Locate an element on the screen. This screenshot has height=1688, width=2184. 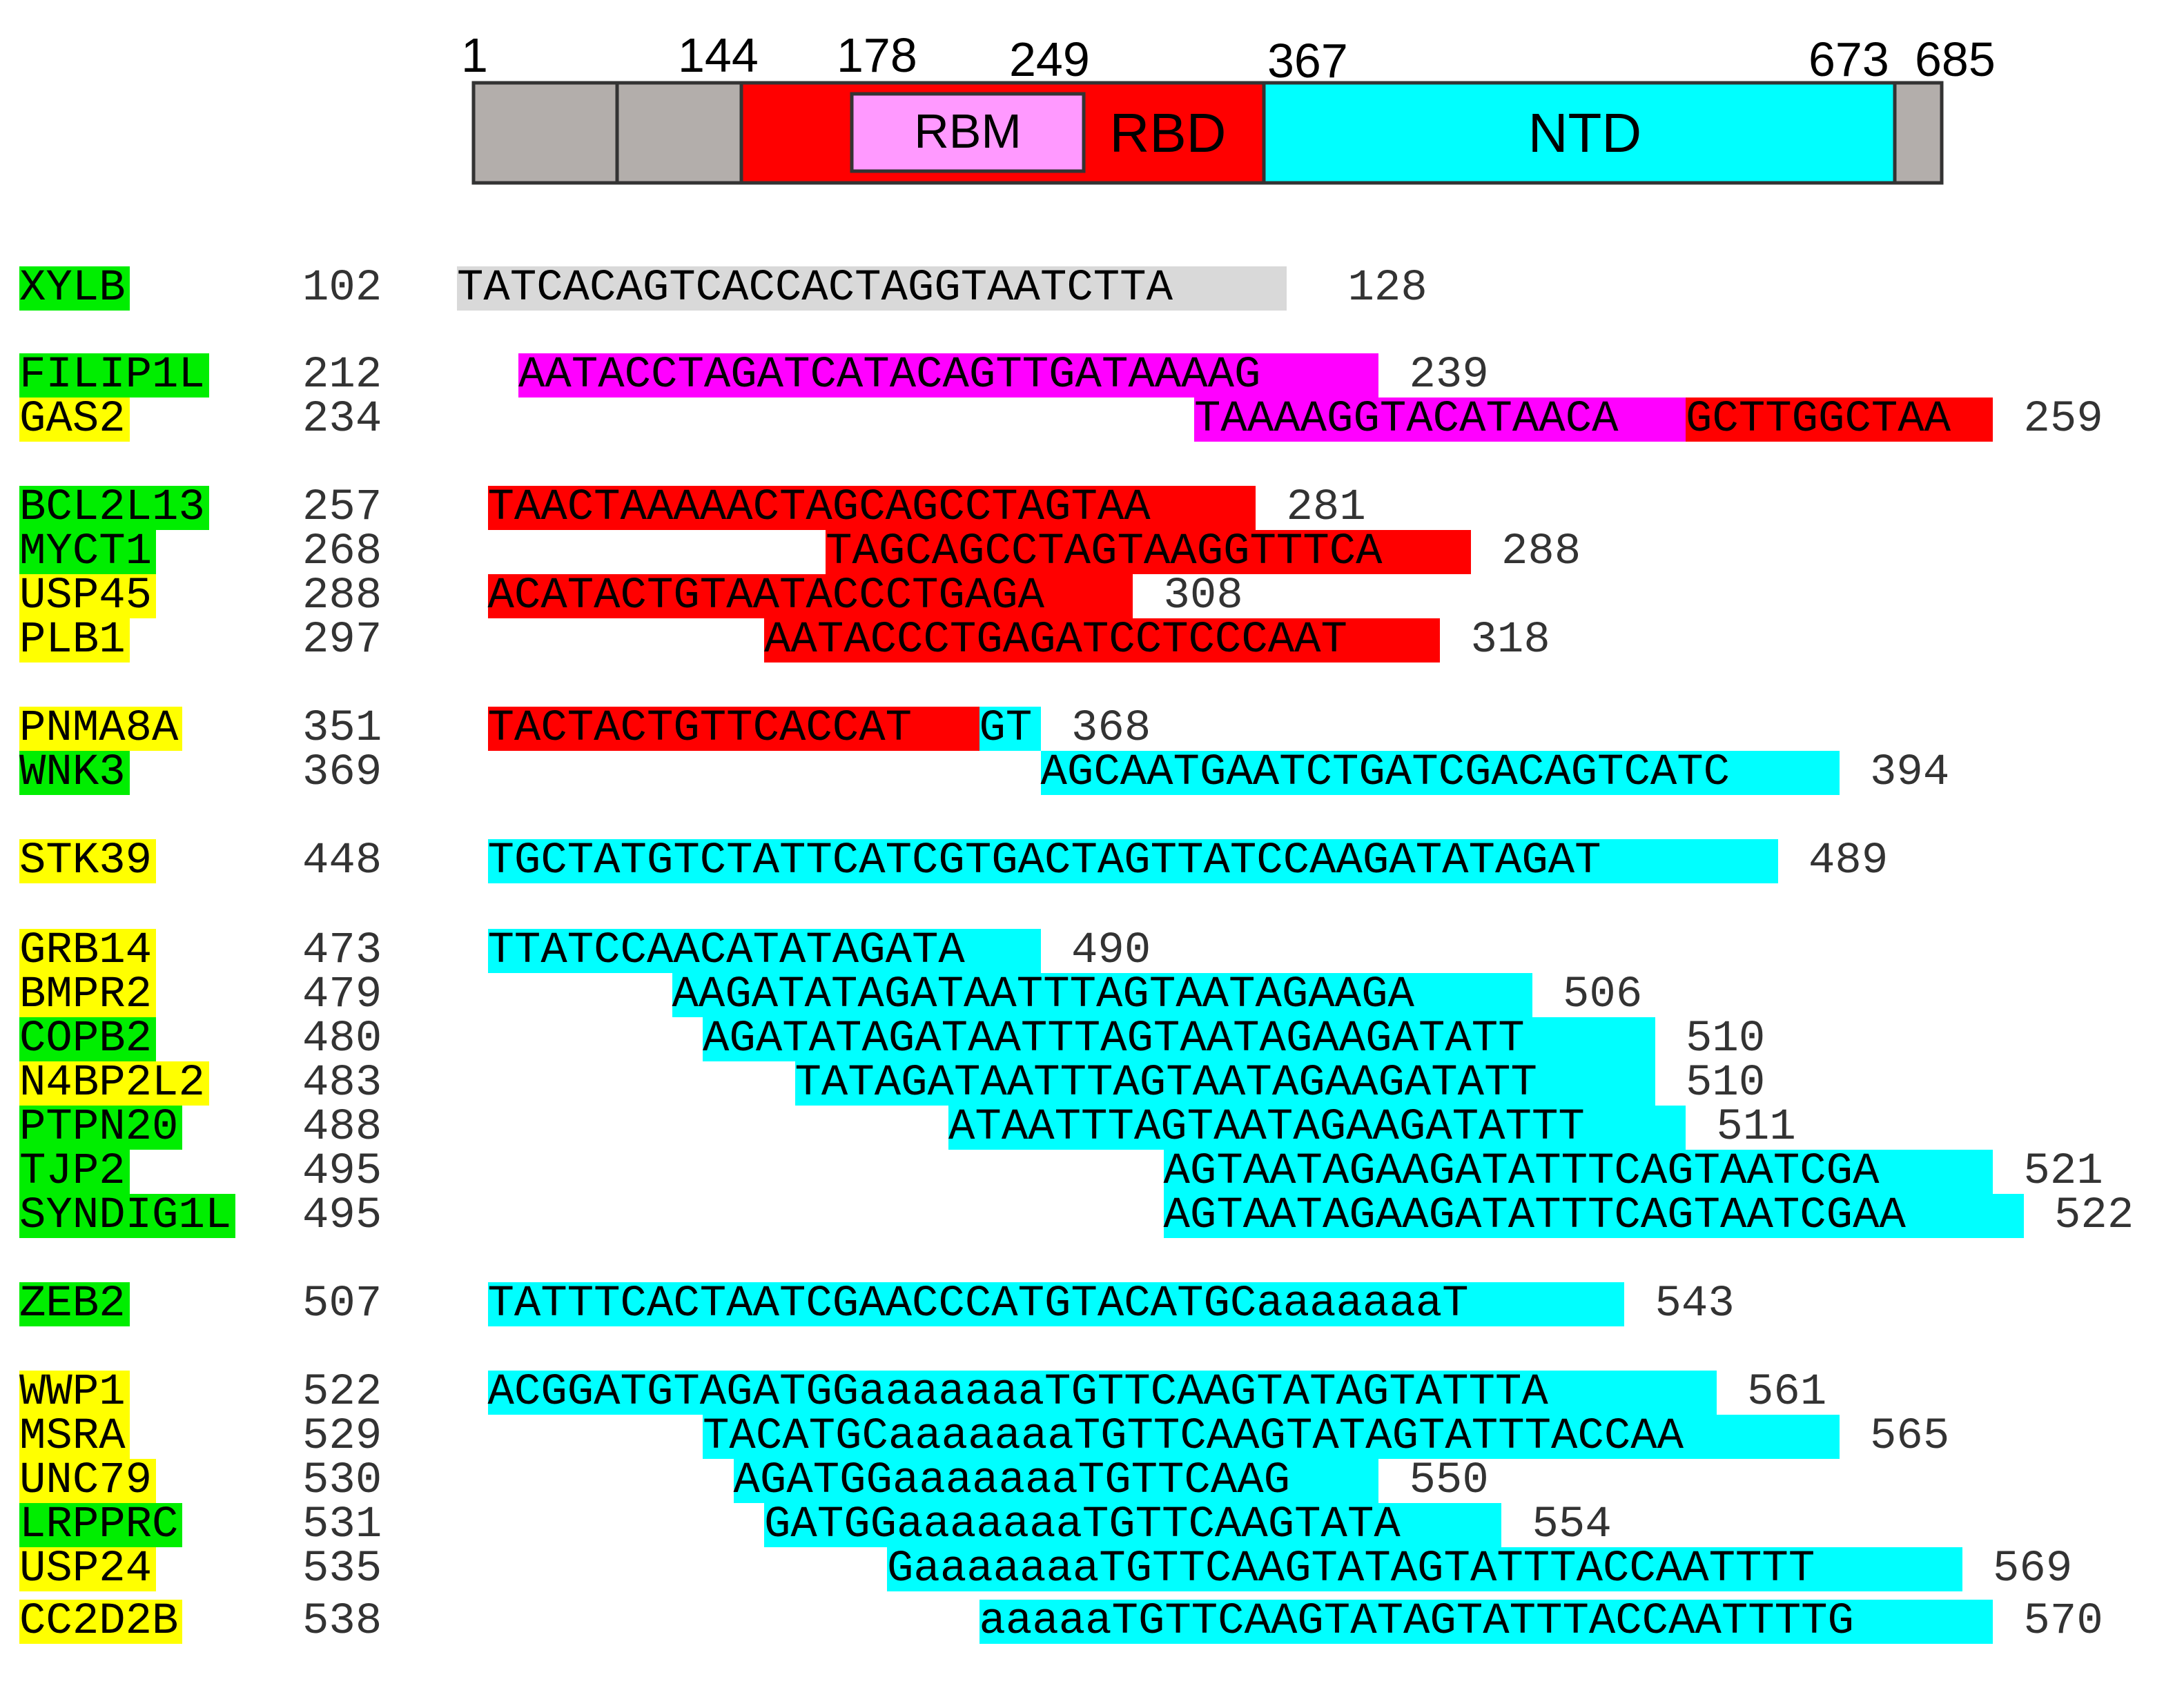
alignment-row: BMPR2 479 AAGATATAGATAATTTAGTAATAGAAGA 506 is located at coordinates (1092, 995).